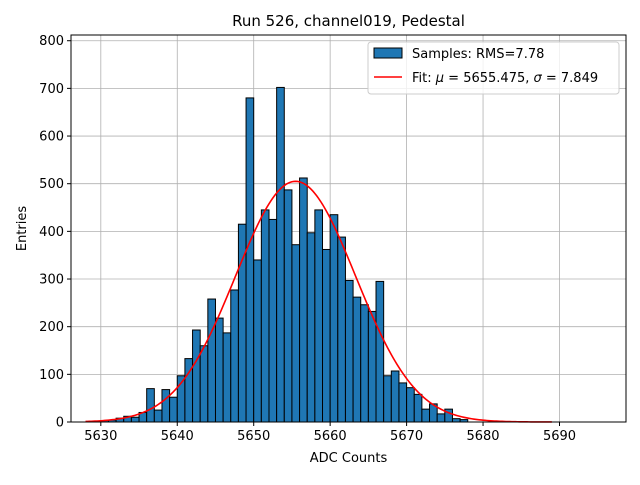 The width and height of the screenshot is (640, 485). I want to click on x-tick-label: 5680, so click(482, 436).